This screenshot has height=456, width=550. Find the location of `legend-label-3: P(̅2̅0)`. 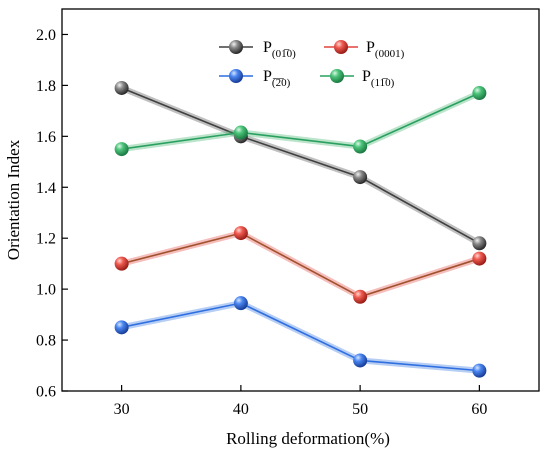

legend-label-3: P(̅2̅0) is located at coordinates (277, 78).